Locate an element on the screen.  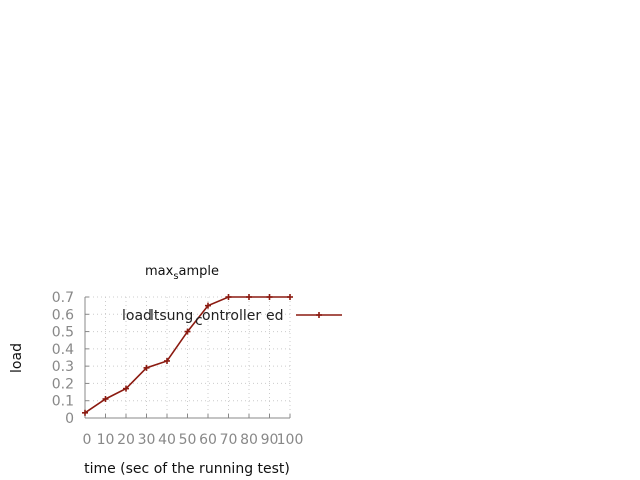
x-tick-label: 50 is located at coordinates (188, 440).